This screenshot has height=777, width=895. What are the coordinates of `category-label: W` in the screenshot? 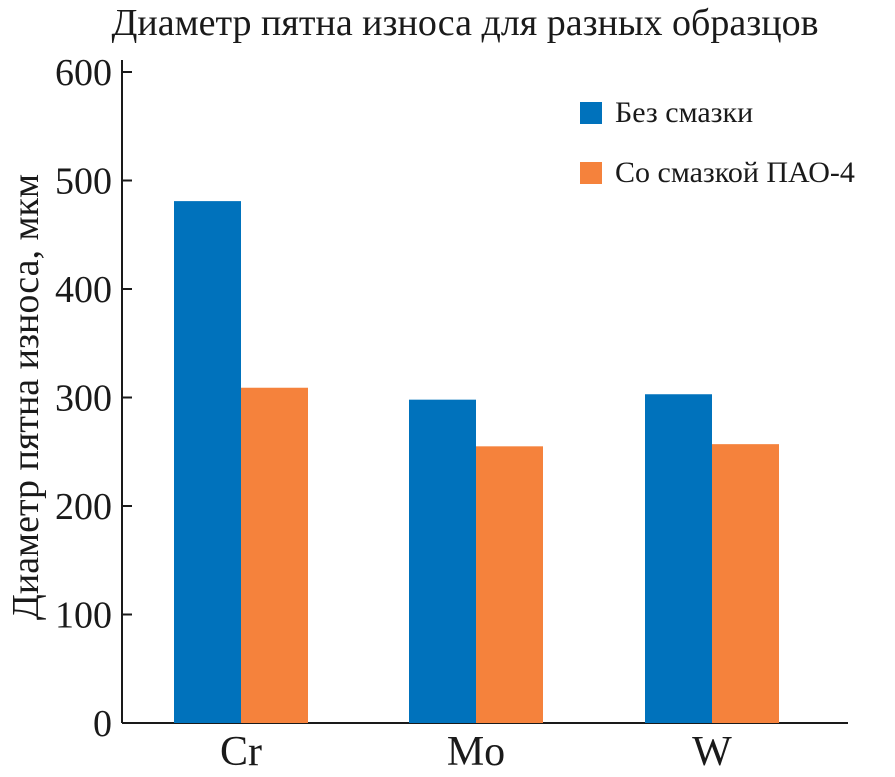 It's located at (712, 752).